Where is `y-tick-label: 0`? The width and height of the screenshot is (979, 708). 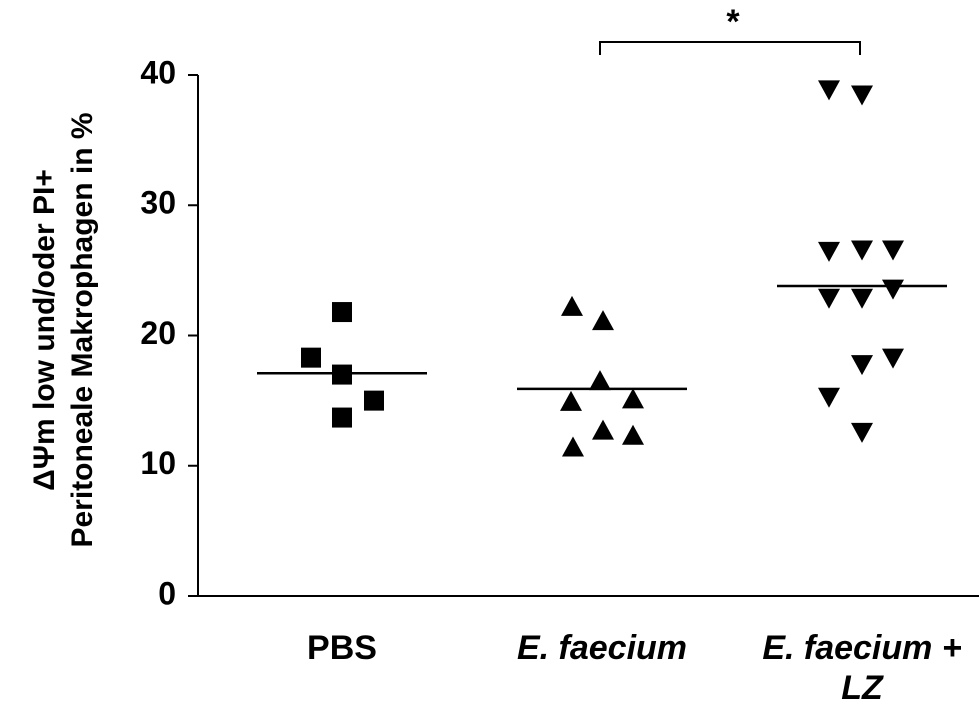
y-tick-label: 0 is located at coordinates (167, 593).